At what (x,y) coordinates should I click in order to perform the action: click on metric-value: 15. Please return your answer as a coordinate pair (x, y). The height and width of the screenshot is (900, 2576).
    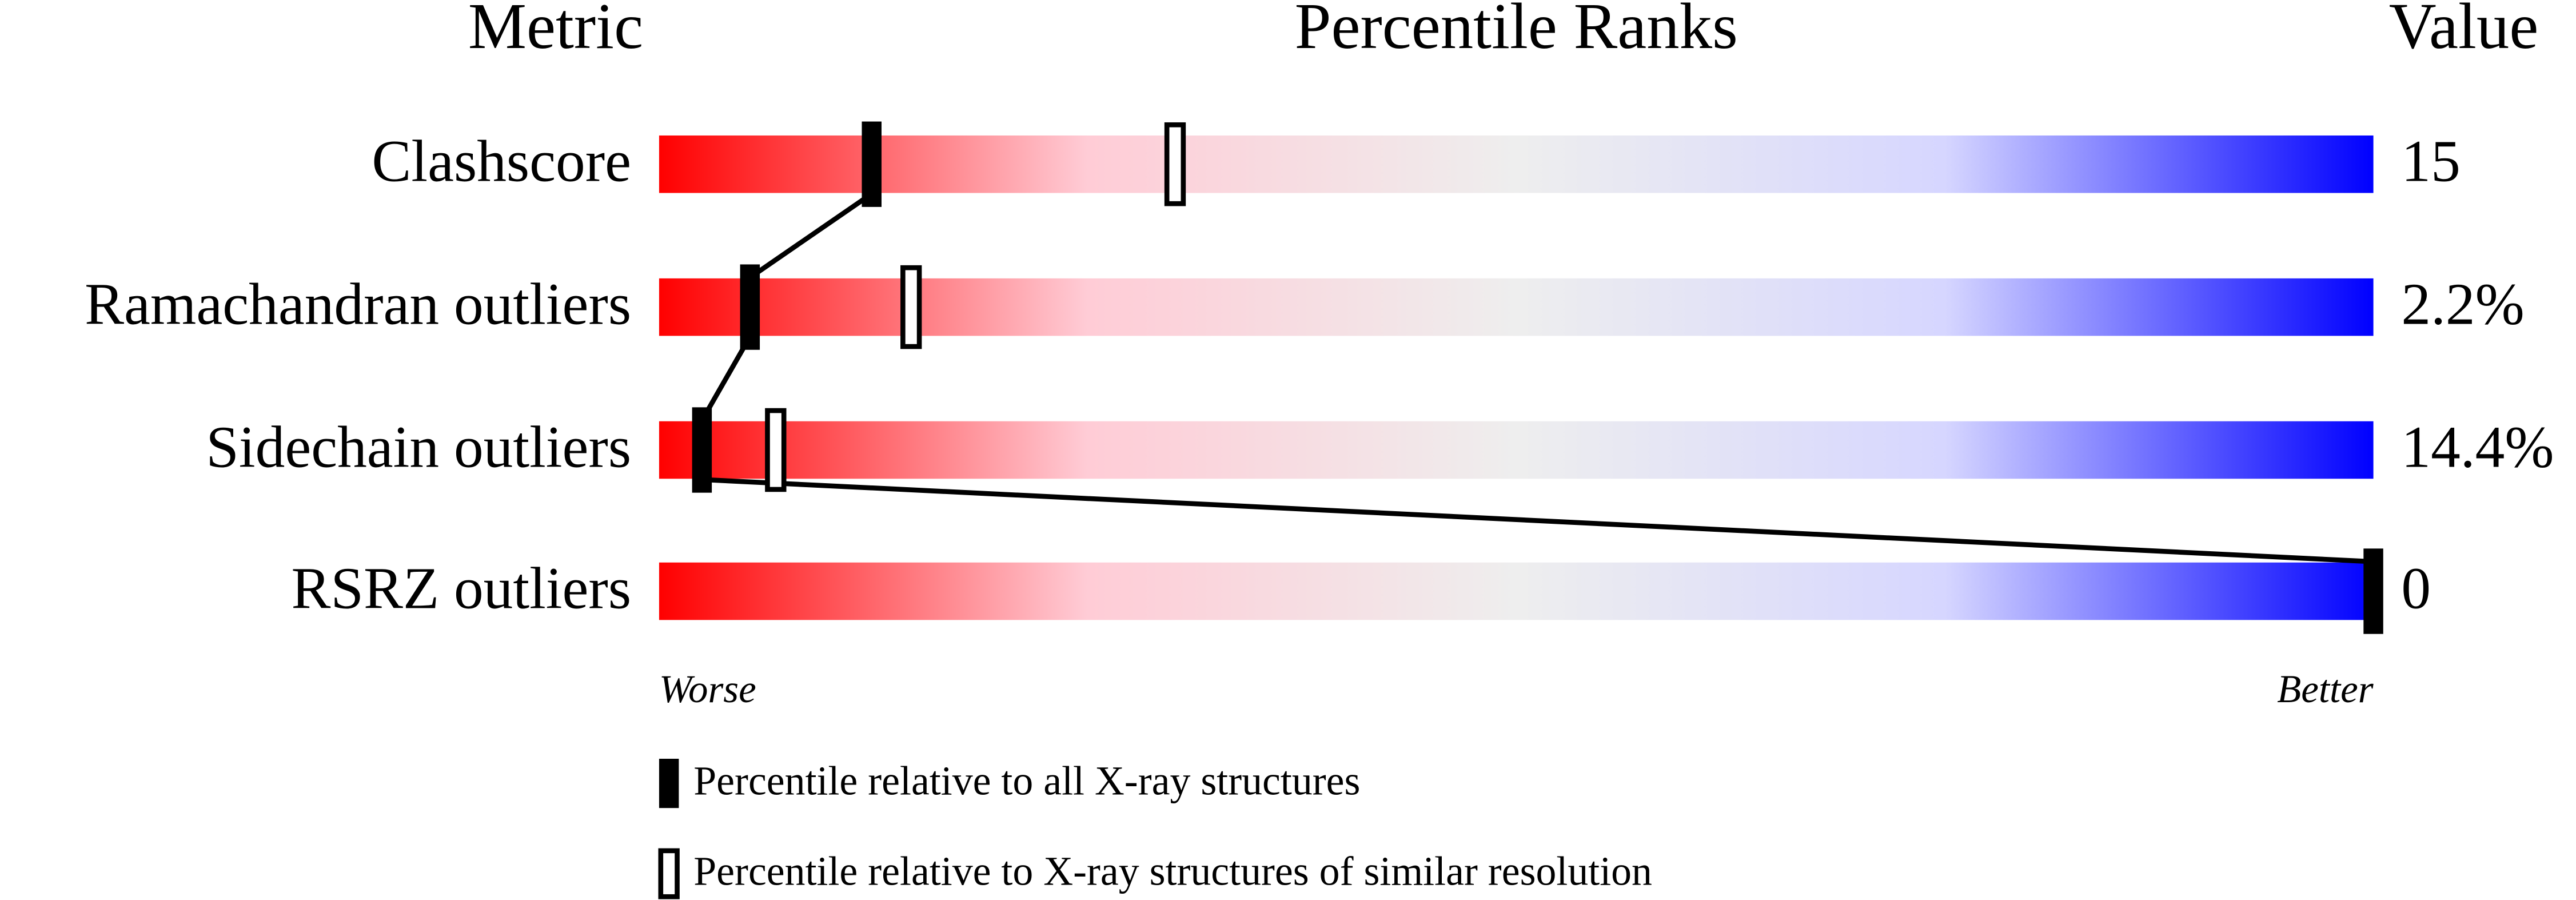
    Looking at the image, I should click on (2430, 161).